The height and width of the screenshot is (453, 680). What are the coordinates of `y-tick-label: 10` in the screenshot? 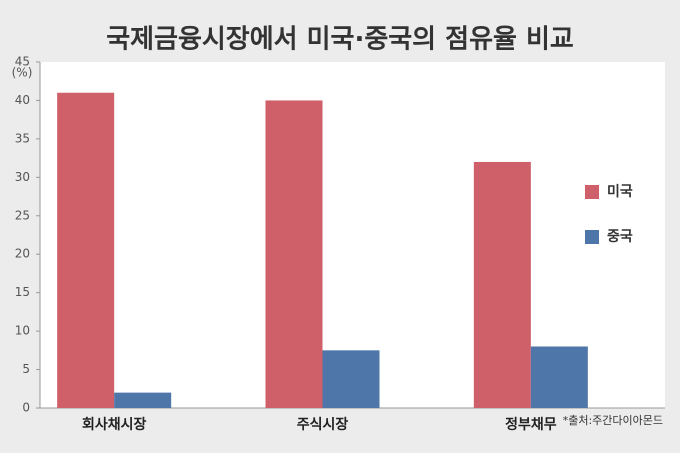 It's located at (22, 331).